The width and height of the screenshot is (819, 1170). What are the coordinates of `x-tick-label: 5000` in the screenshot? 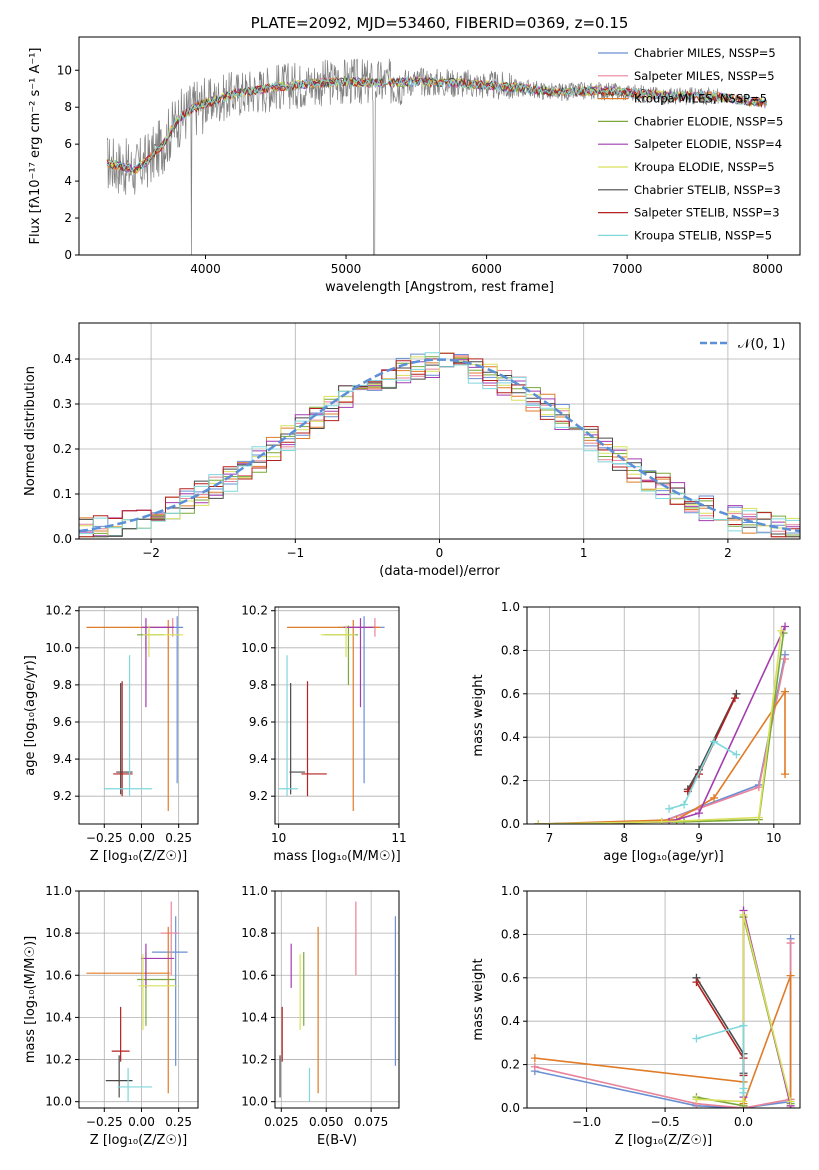 It's located at (346, 269).